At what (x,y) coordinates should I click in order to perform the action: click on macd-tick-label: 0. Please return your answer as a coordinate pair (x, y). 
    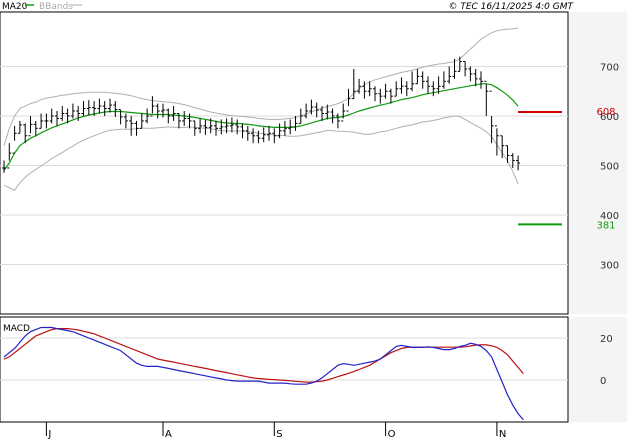
    Looking at the image, I should click on (603, 381).